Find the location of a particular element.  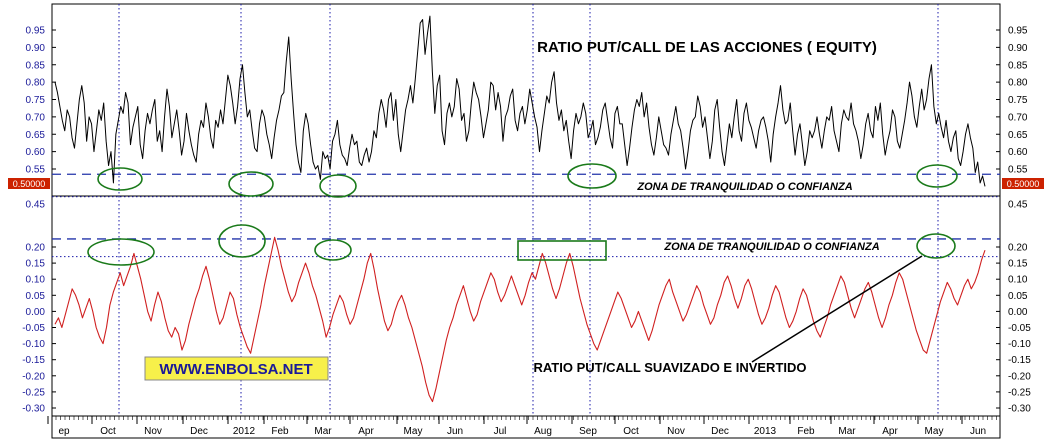

y-tick-label-top-right: 0.95 is located at coordinates (1018, 31).